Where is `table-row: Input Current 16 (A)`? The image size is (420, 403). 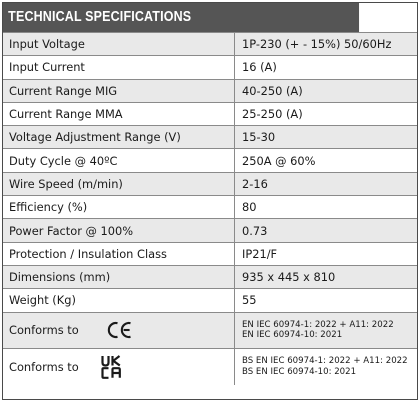 table-row: Input Current 16 (A) is located at coordinates (210, 67).